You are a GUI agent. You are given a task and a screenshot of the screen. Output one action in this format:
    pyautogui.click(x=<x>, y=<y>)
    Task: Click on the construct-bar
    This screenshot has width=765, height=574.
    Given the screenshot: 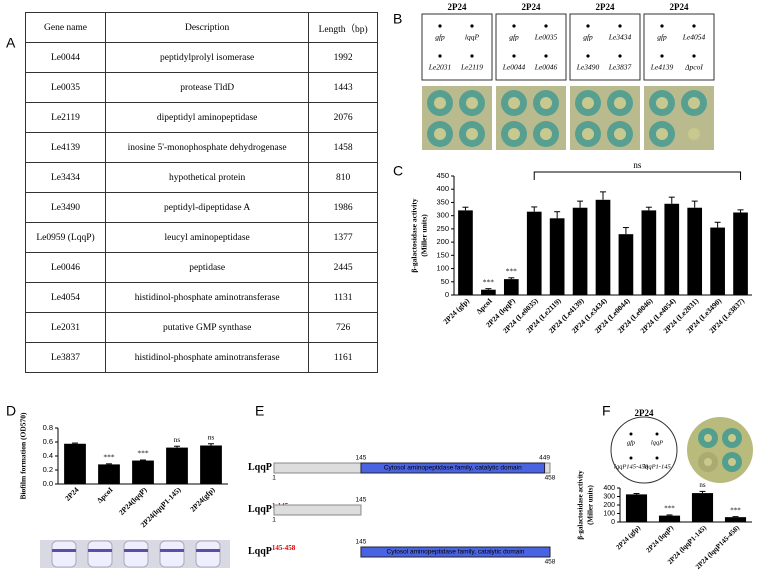 What is the action you would take?
    pyautogui.click(x=317, y=510)
    